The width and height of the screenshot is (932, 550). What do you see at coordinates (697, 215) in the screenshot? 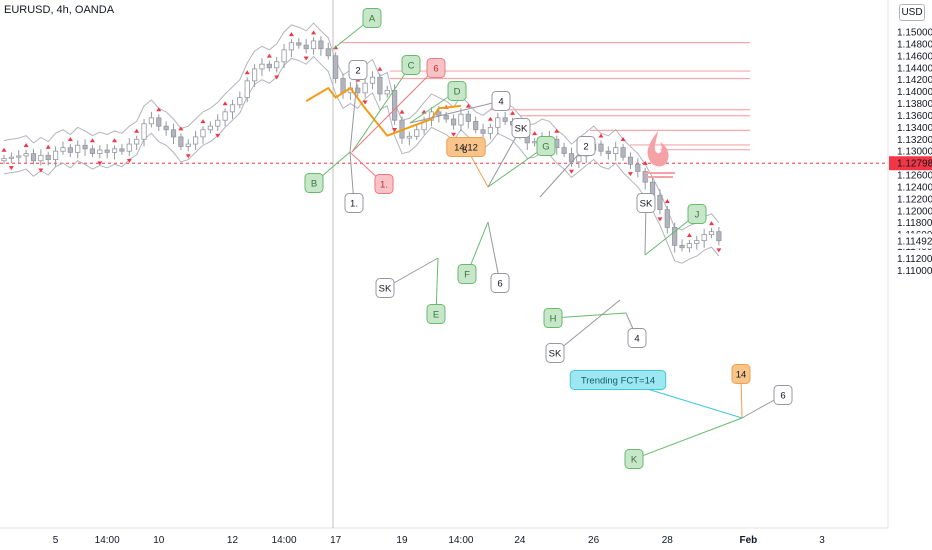
I see `callout-text: J` at bounding box center [697, 215].